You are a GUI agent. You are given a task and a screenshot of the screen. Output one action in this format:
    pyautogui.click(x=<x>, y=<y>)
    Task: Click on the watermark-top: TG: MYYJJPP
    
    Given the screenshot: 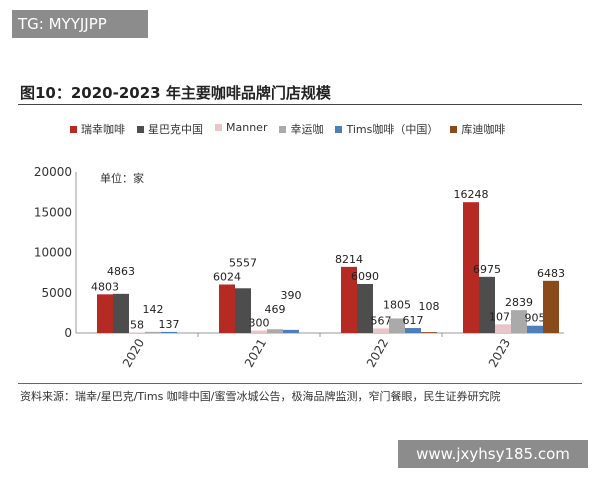 What is the action you would take?
    pyautogui.click(x=80, y=24)
    